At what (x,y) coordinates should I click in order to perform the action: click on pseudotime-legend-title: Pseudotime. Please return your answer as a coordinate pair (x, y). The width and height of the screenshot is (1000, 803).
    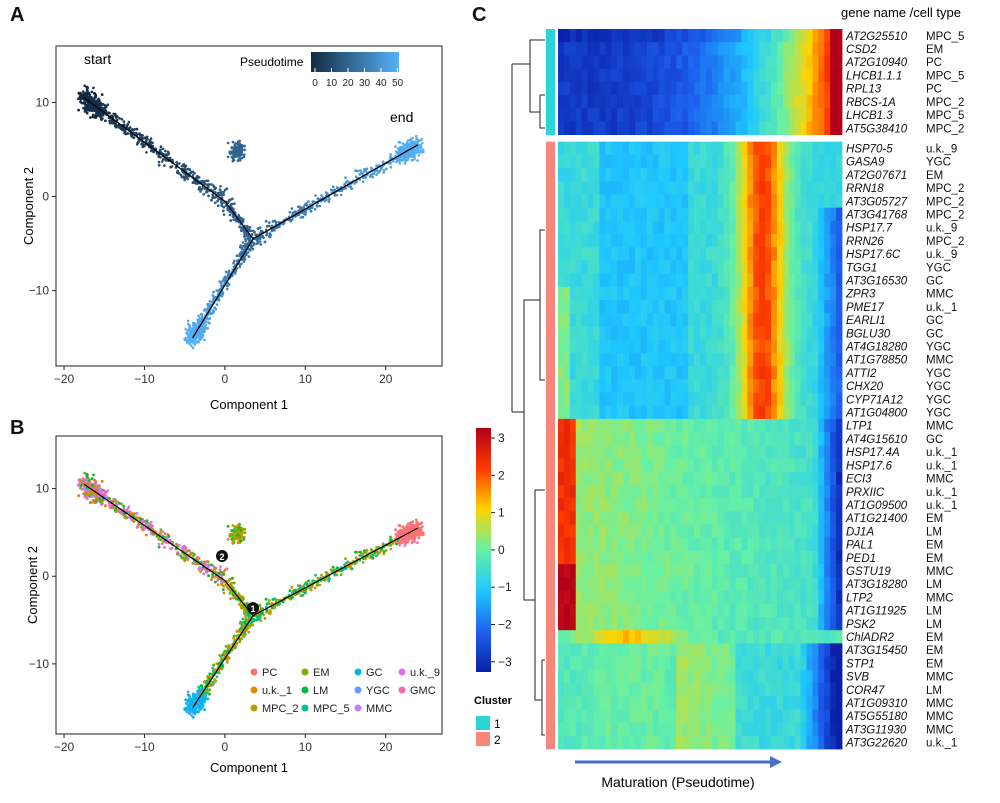
    Looking at the image, I should click on (272, 62).